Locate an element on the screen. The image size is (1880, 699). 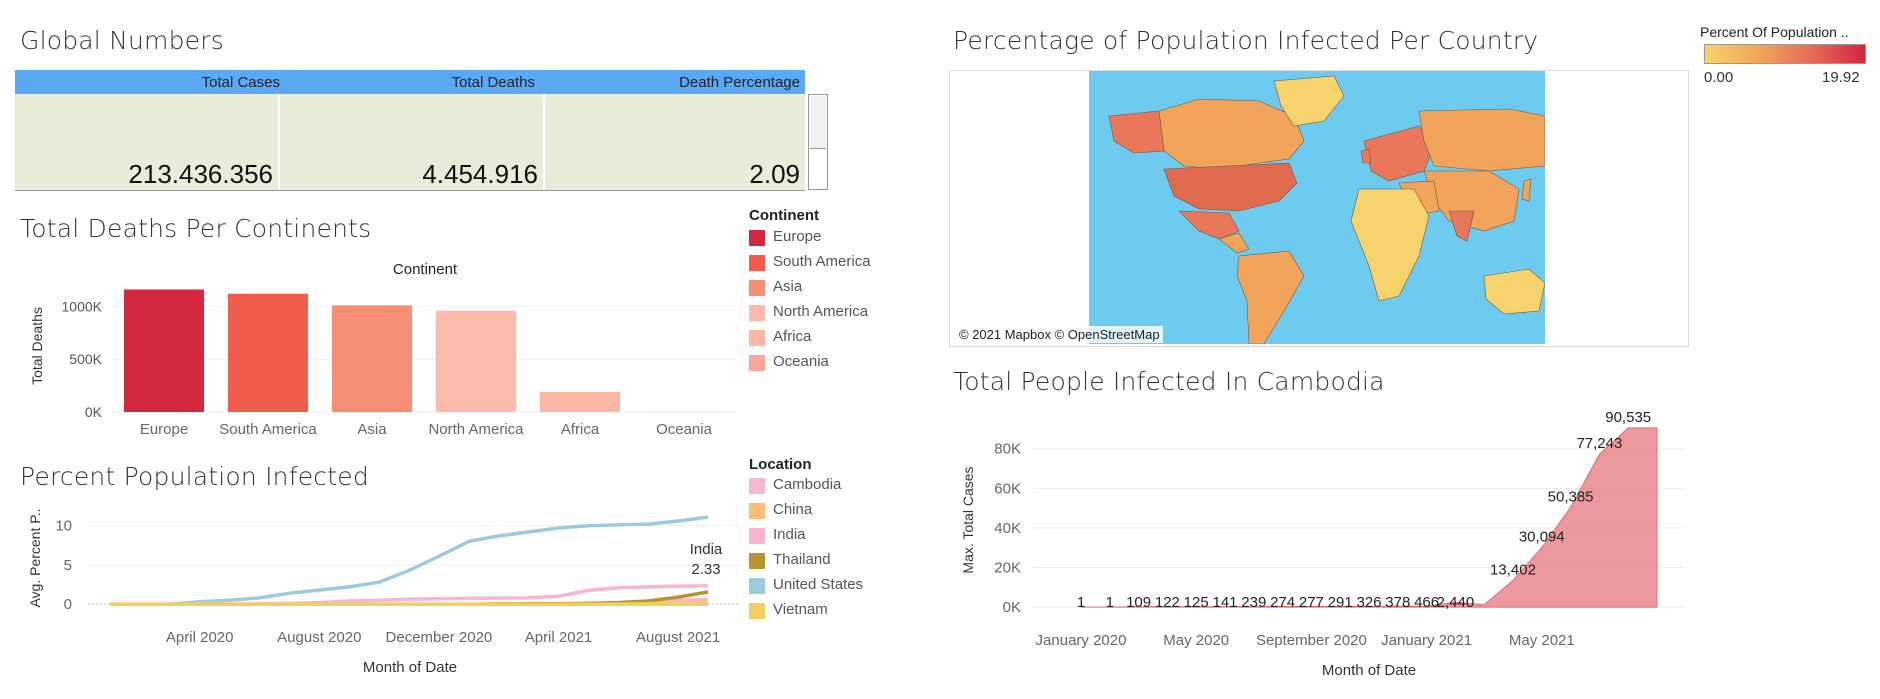
area-xtick-label: January 2021 is located at coordinates (1426, 640).